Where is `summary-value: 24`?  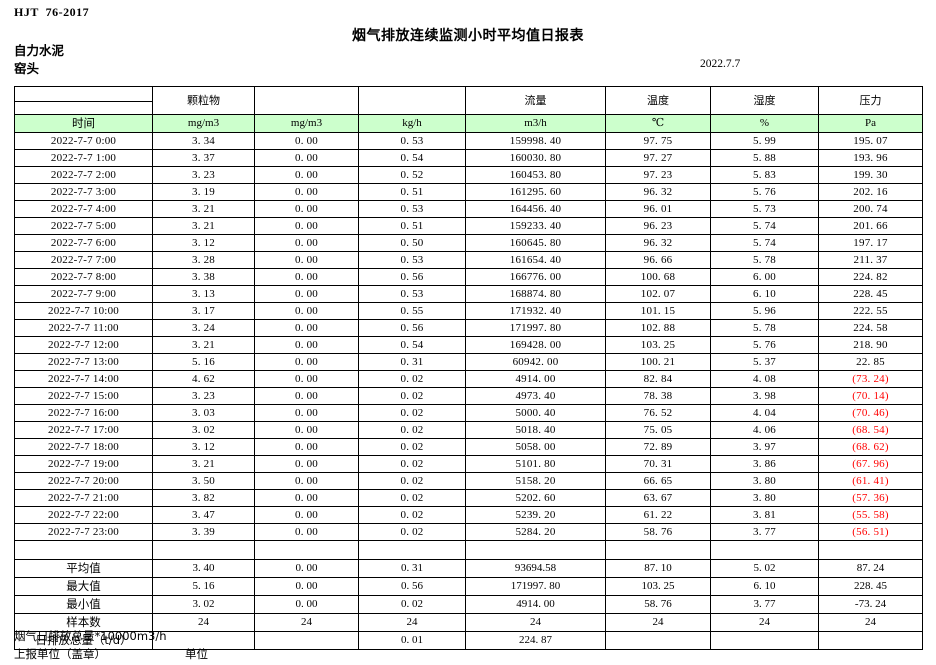 summary-value: 24 is located at coordinates (764, 622).